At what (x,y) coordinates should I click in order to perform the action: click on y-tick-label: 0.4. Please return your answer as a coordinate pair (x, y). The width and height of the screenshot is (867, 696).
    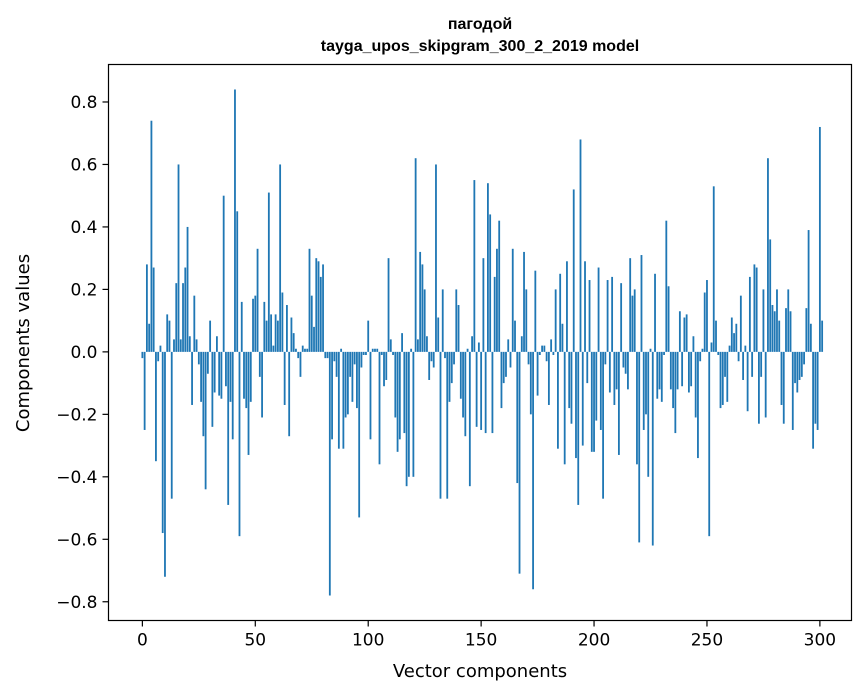
    Looking at the image, I should click on (83, 228).